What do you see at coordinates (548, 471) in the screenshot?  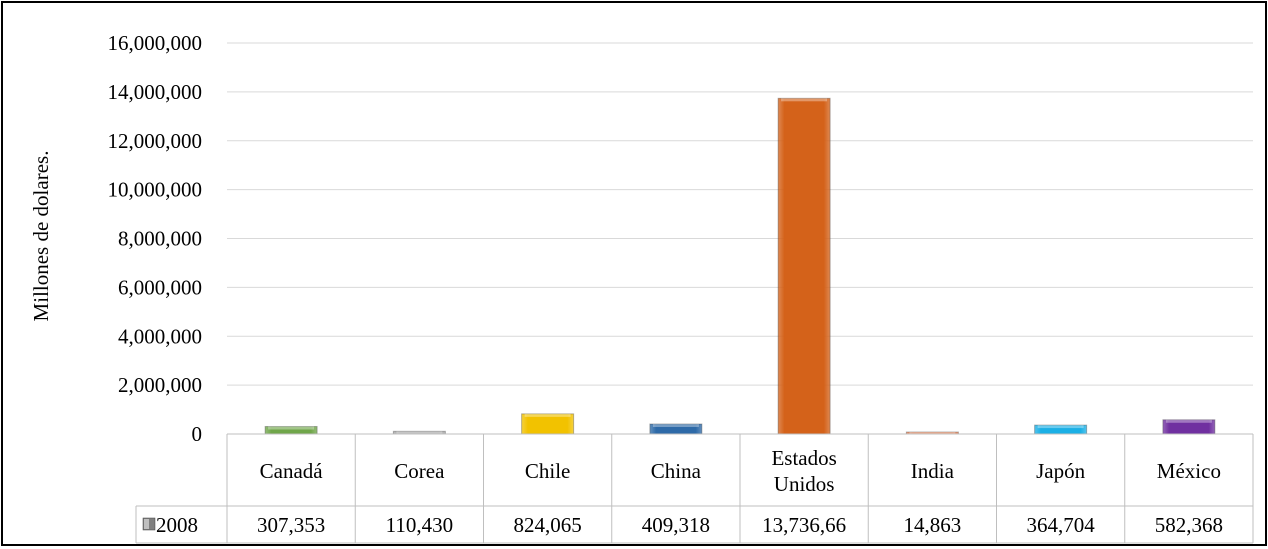 I see `category-label: Chile` at bounding box center [548, 471].